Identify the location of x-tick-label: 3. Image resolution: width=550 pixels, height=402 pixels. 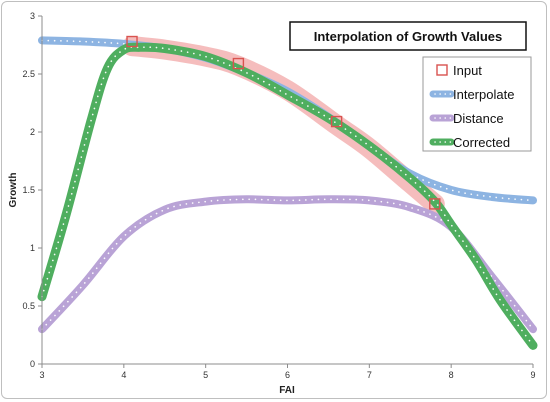
(41, 375).